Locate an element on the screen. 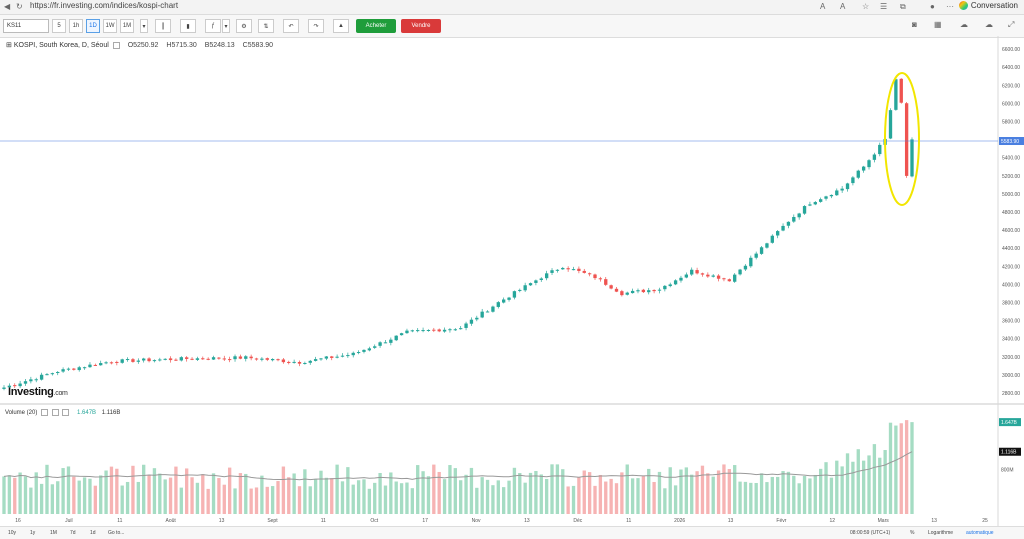  back-icon: ◀ is located at coordinates (7, 6).